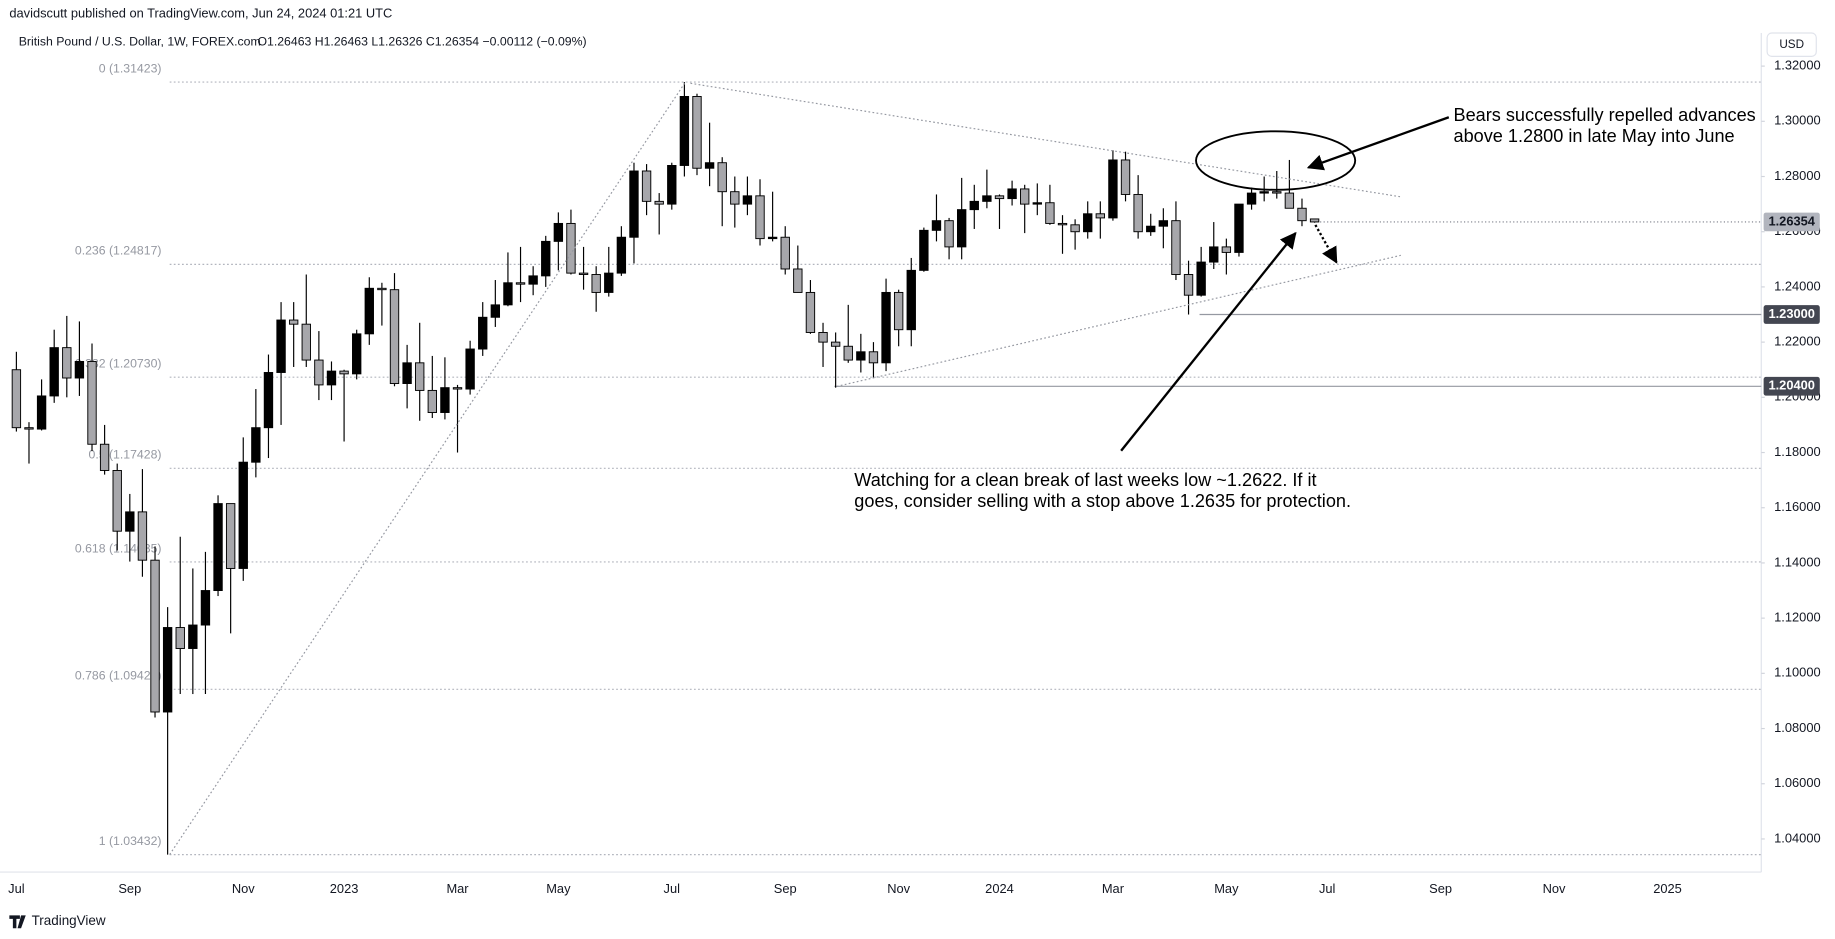 The width and height of the screenshot is (1835, 939). I want to click on x-tick-label: Jul, so click(1327, 888).